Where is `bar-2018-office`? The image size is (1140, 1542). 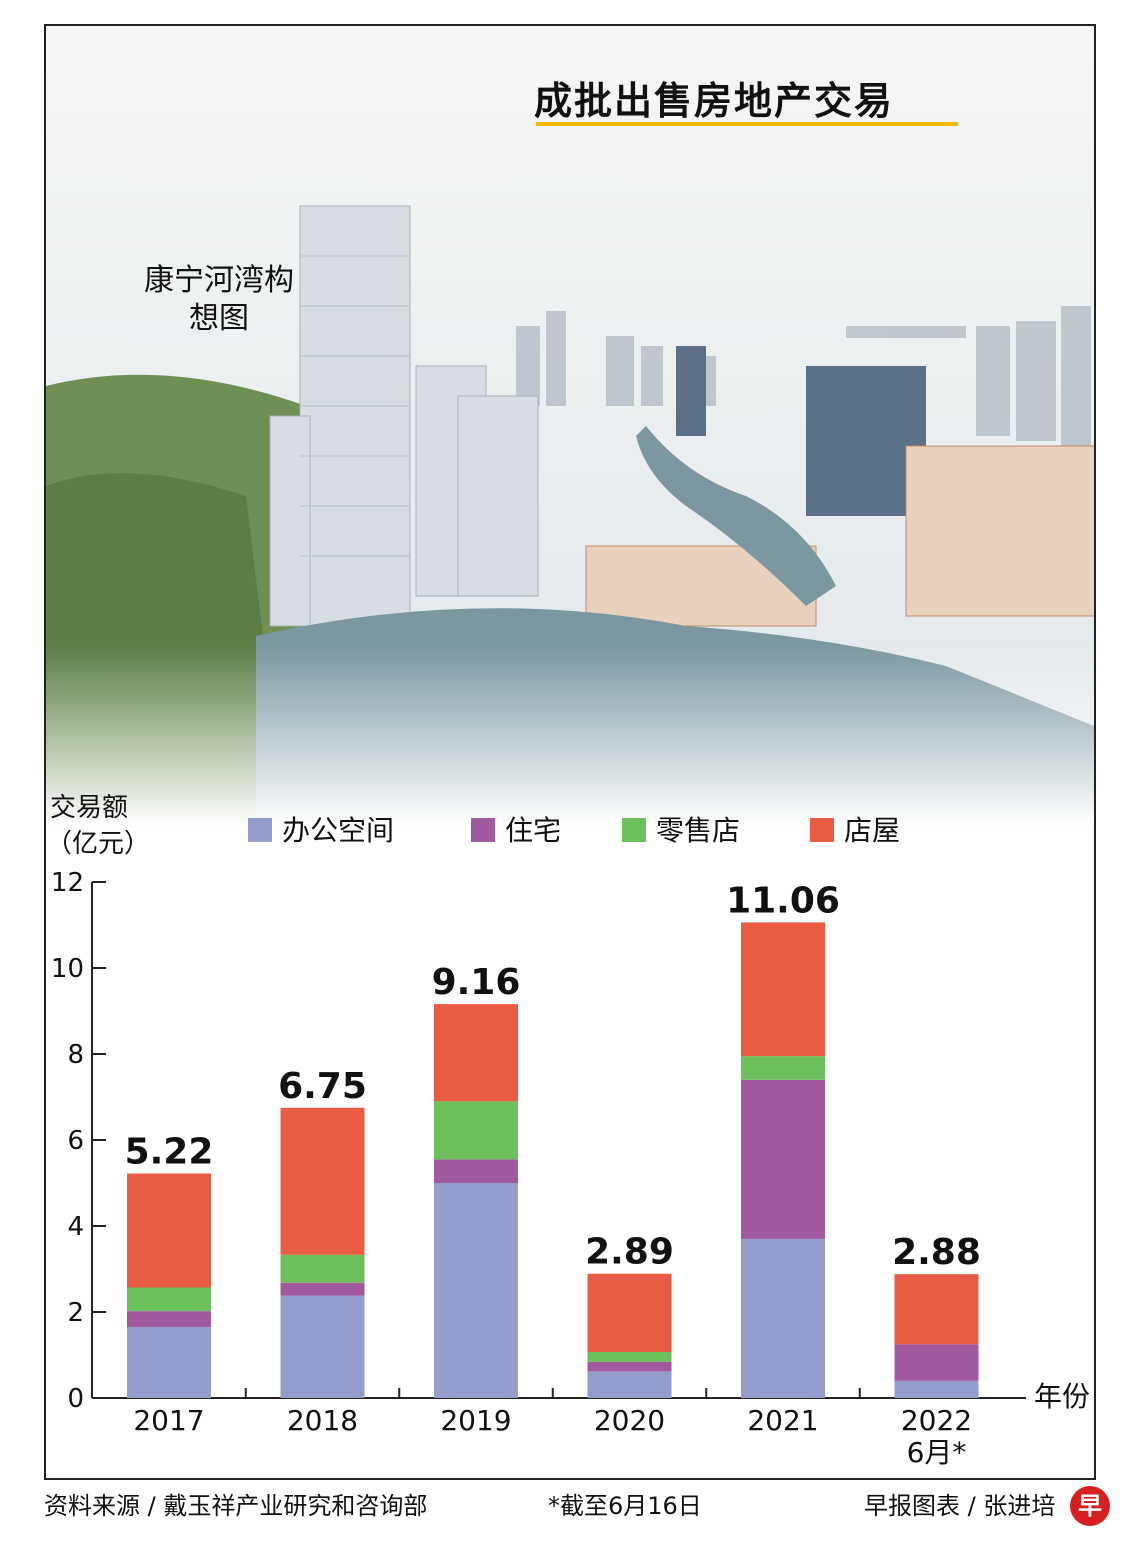
bar-2018-office is located at coordinates (322, 1346).